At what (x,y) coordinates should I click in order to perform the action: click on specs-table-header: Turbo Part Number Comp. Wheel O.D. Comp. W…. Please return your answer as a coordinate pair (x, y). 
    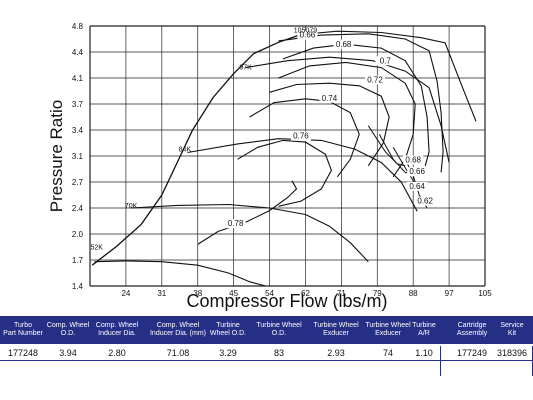
    Looking at the image, I should click on (266, 330).